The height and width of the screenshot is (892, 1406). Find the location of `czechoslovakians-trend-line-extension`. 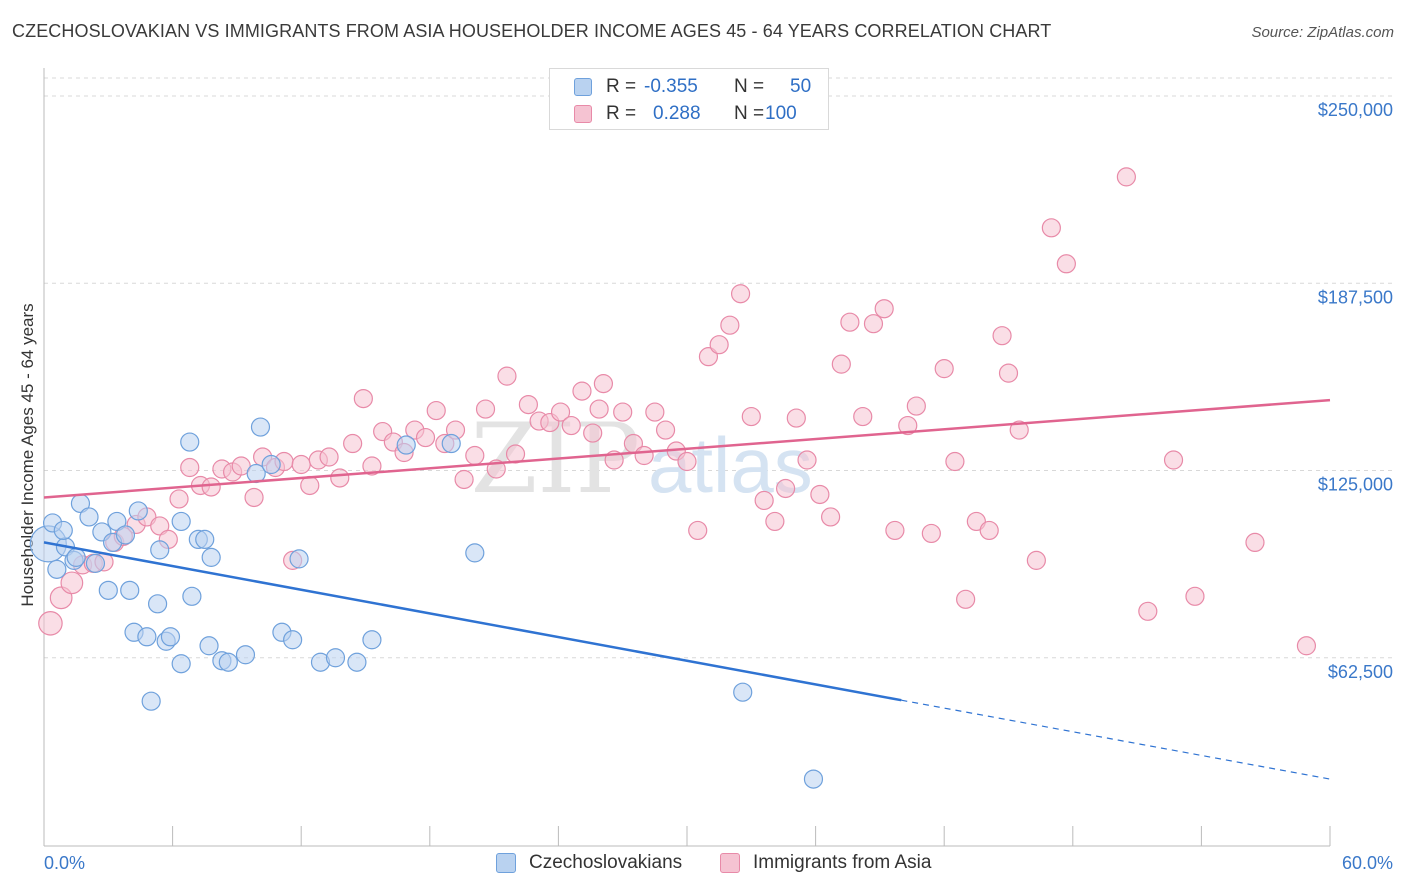

czechoslovakians-trend-line-extension is located at coordinates (1116, 739).